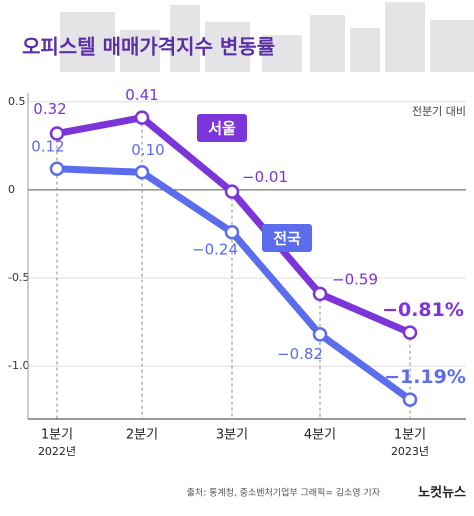  Describe the element at coordinates (425, 377) in the screenshot. I see `value-label: −1.19%` at that location.